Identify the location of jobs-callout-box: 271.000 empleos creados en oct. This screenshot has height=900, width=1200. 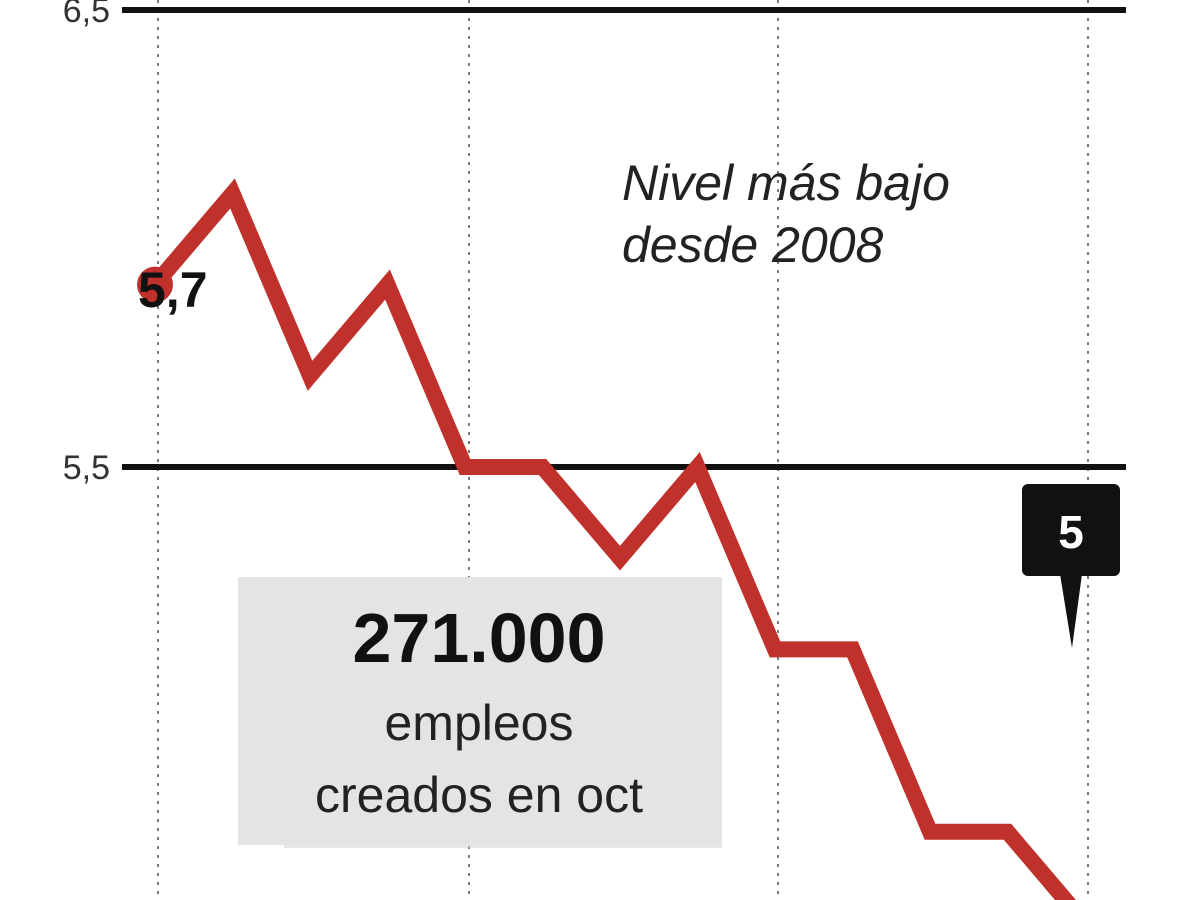
(480, 712).